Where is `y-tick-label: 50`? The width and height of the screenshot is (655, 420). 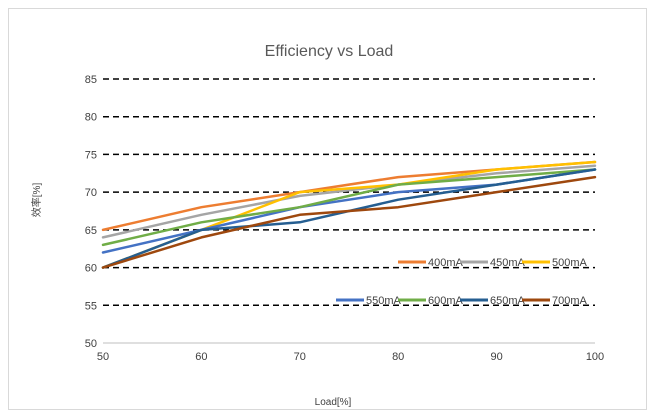
y-tick-label: 50 is located at coordinates (91, 344).